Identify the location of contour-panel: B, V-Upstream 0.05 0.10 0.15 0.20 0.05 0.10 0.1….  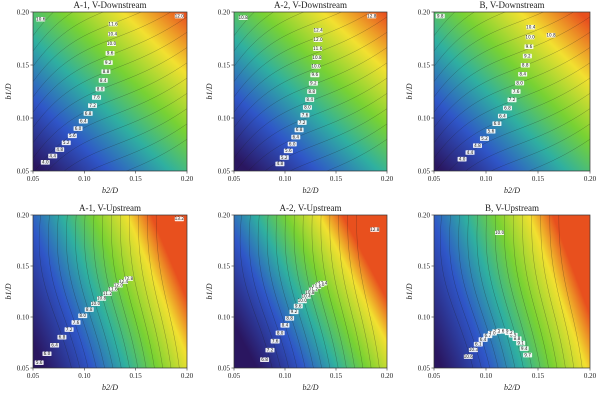
(501, 297).